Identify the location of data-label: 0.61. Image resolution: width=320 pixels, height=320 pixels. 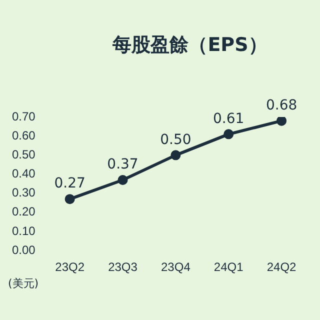
(228, 118).